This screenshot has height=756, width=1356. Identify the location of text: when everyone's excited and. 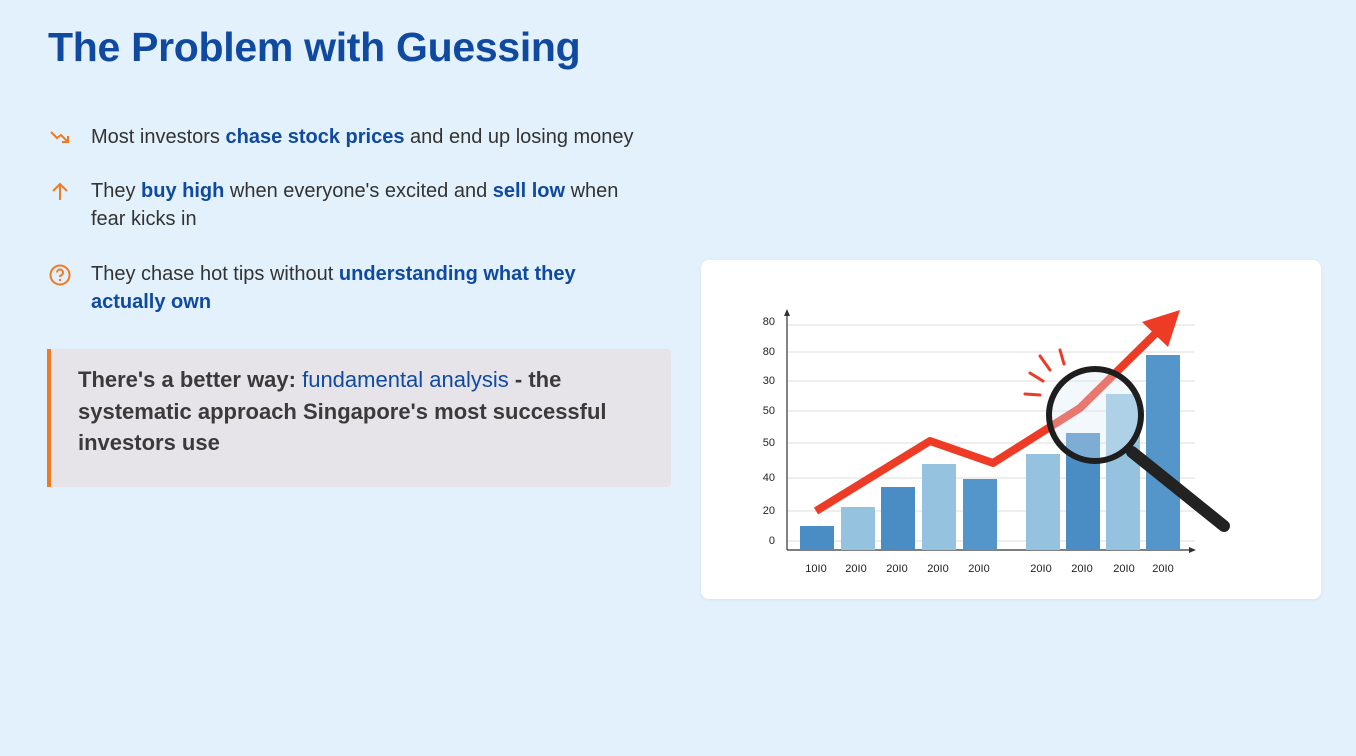
(358, 191).